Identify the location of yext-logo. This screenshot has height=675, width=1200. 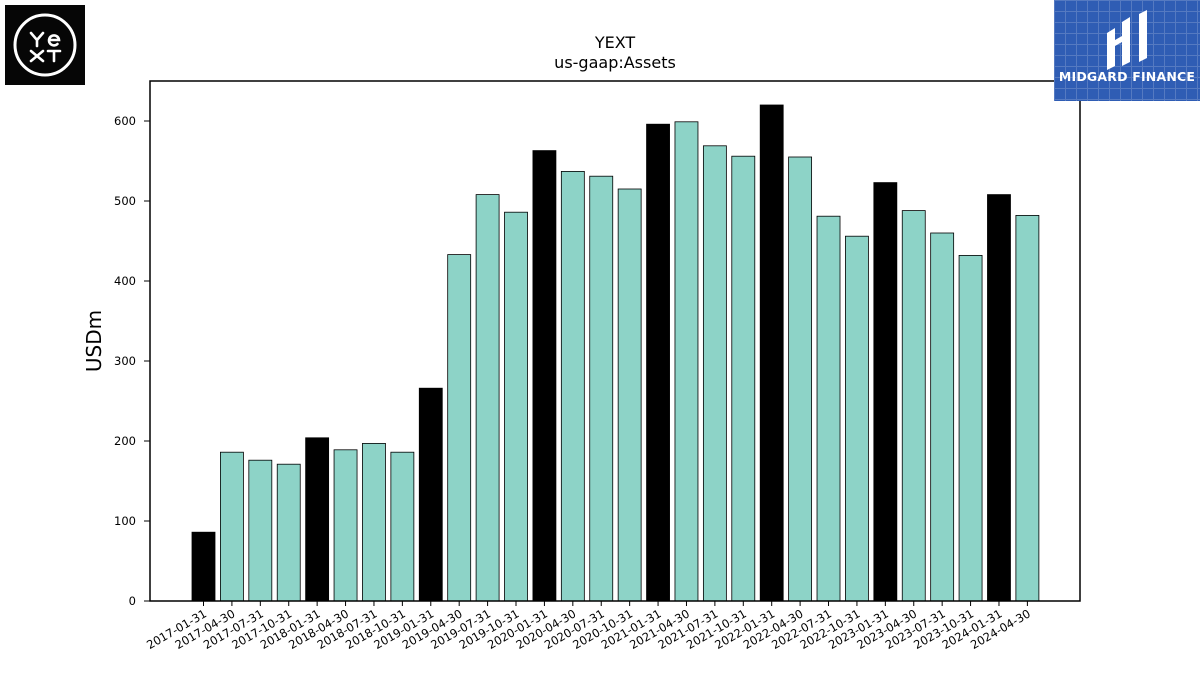
(45, 45).